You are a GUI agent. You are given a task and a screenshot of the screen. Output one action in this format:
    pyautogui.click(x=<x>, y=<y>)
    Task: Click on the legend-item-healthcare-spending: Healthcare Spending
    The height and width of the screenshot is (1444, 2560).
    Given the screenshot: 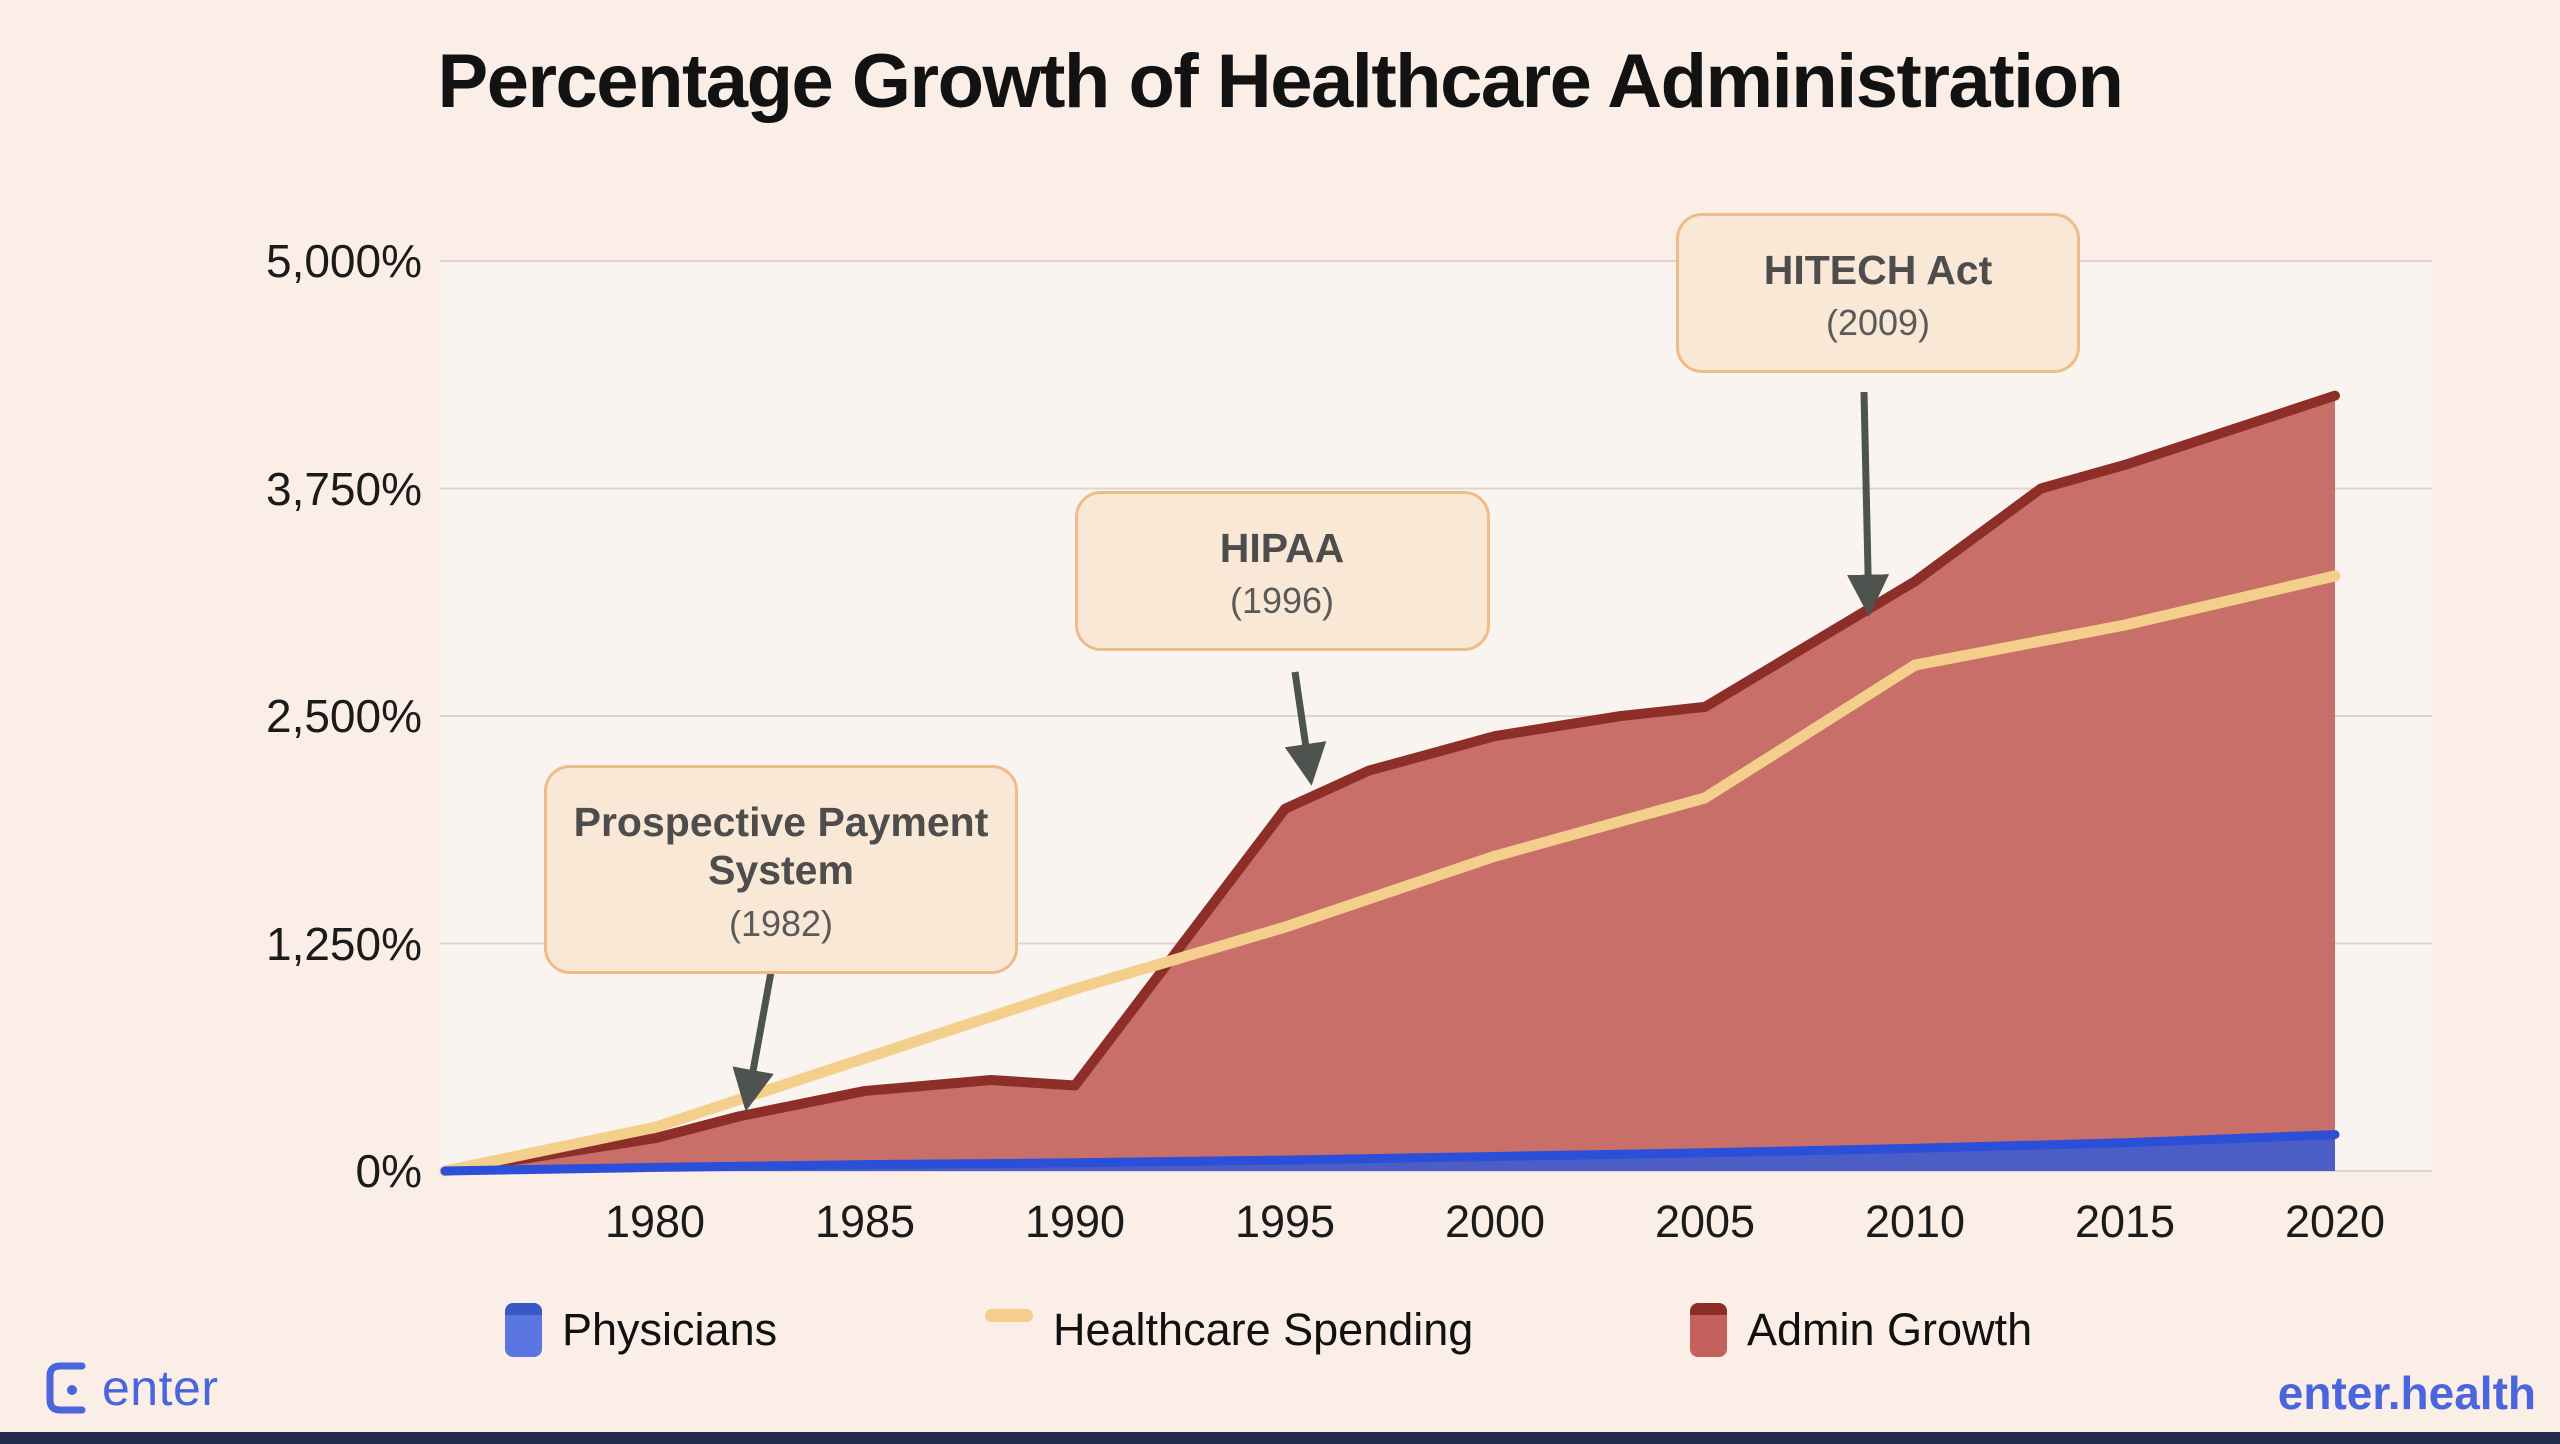 What is the action you would take?
    pyautogui.click(x=1229, y=1330)
    